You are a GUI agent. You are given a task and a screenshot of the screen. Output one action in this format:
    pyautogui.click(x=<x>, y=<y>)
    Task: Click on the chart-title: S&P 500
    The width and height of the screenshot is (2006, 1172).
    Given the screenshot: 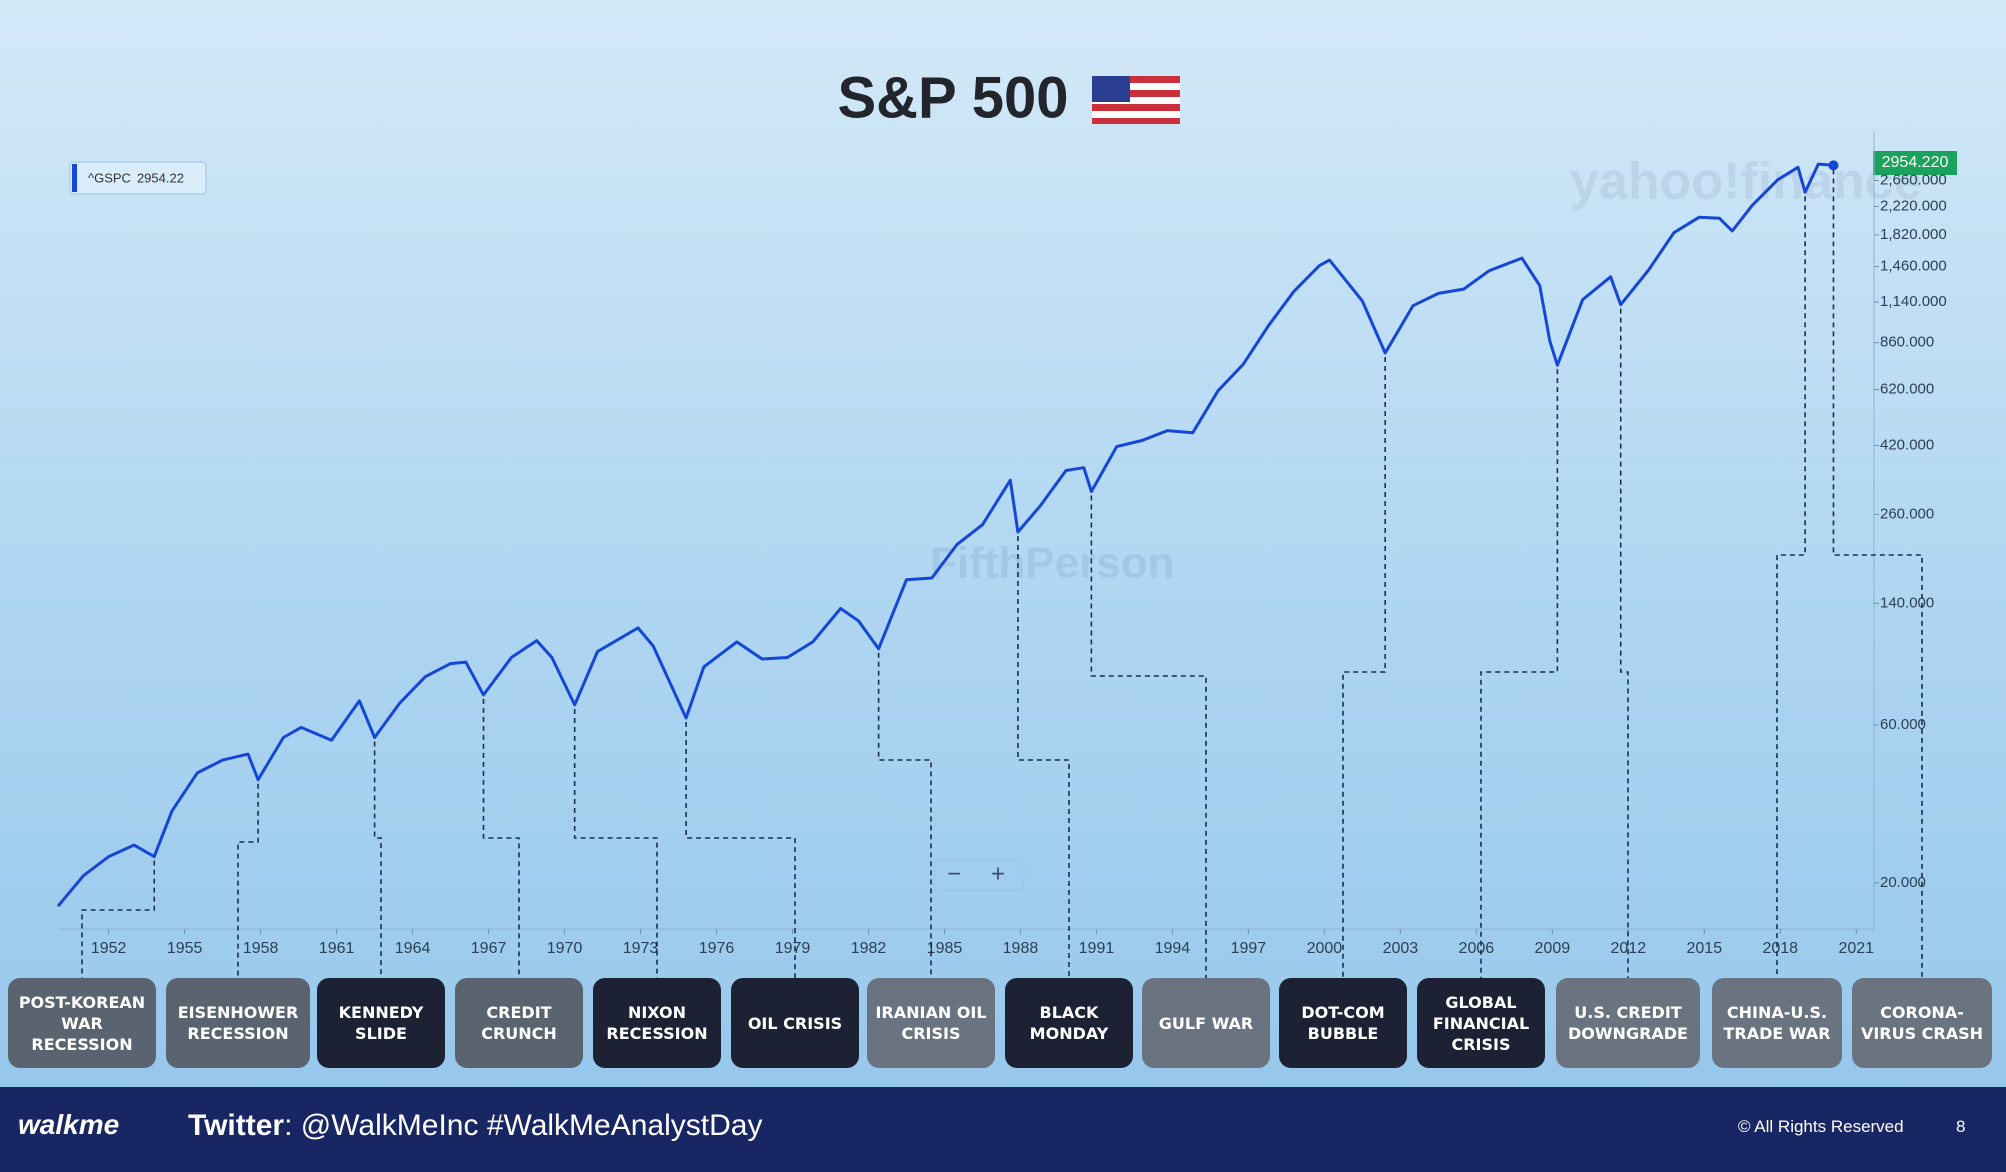 What is the action you would take?
    pyautogui.click(x=952, y=97)
    